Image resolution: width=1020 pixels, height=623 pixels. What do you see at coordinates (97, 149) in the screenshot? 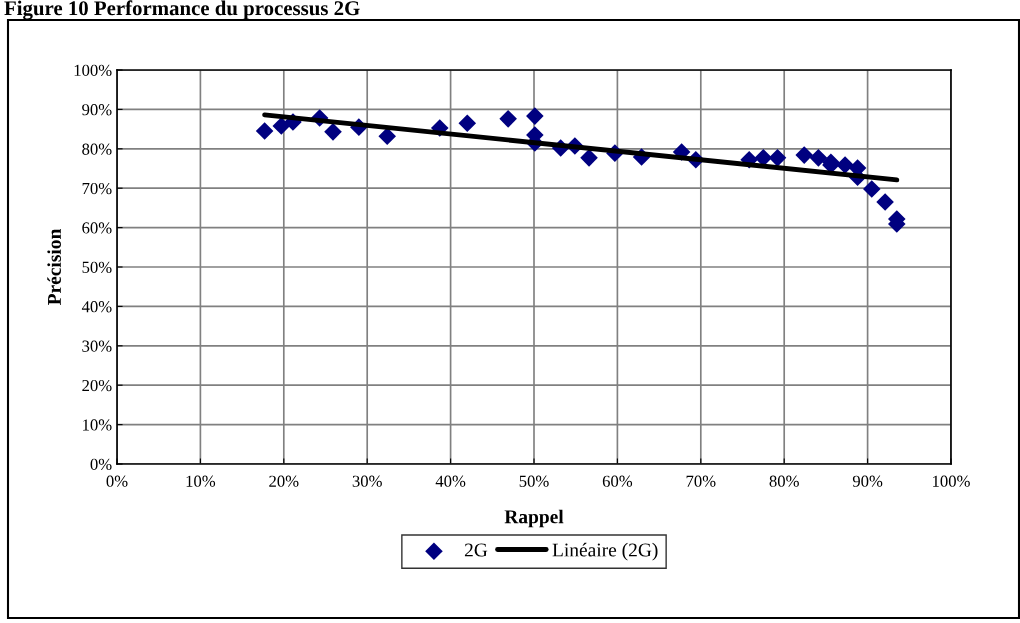
I see `y-tick-label: 80%` at bounding box center [97, 149].